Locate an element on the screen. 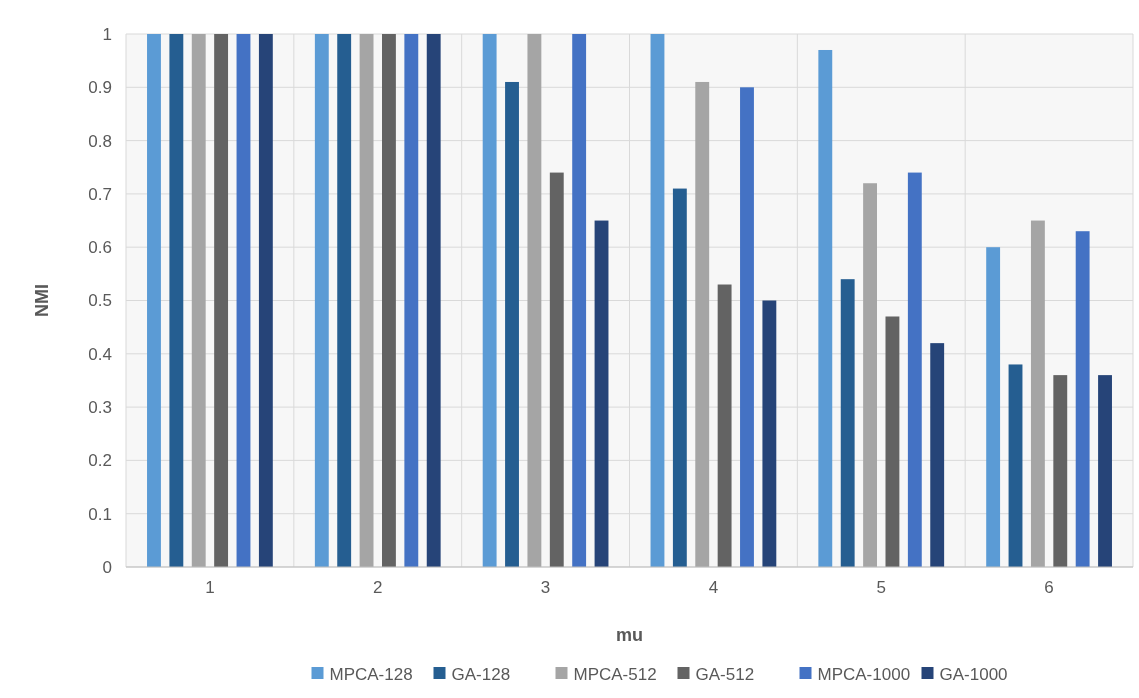  x-axis-title: mu is located at coordinates (629, 635).